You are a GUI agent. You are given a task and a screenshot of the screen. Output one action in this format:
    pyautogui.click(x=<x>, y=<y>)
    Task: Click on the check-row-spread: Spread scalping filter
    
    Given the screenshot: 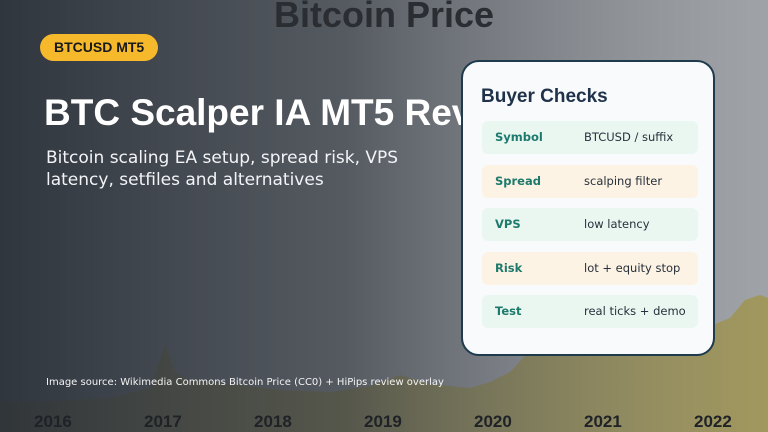 What is the action you would take?
    pyautogui.click(x=590, y=181)
    